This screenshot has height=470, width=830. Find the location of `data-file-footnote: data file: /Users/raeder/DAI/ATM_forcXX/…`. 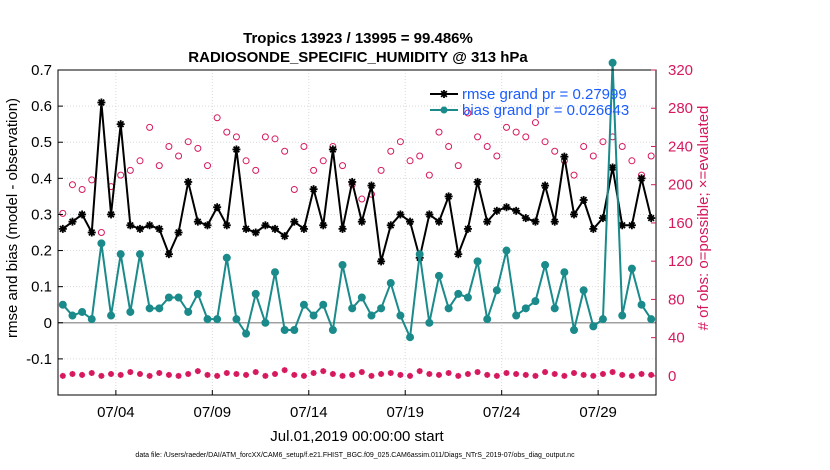

data-file-footnote: data file: /Users/raeder/DAI/ATM_forcXX/… is located at coordinates (355, 455).